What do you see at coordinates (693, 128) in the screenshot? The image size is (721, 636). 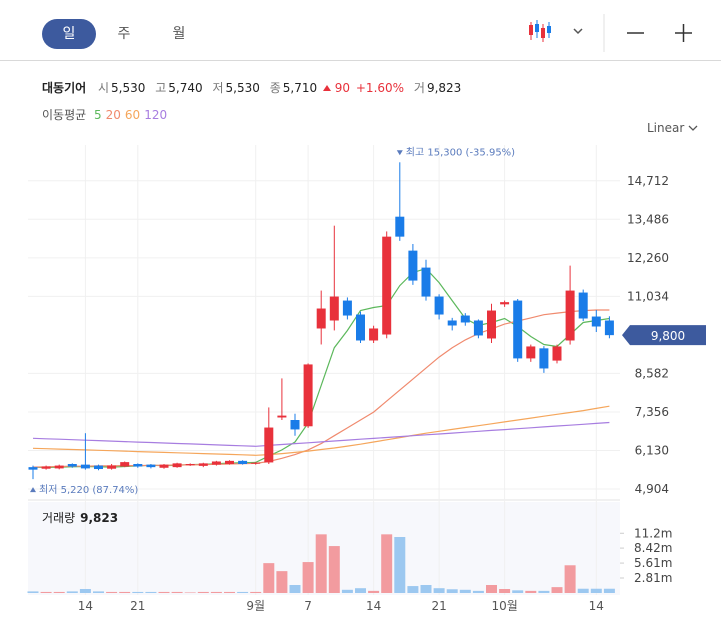 I see `chevron` at bounding box center [693, 128].